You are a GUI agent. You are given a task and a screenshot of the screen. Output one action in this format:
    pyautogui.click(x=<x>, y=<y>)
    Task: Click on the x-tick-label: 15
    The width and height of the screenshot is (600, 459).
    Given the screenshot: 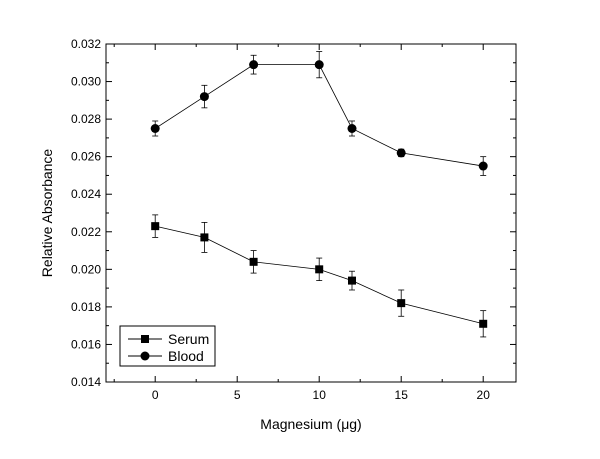 What is the action you would take?
    pyautogui.click(x=402, y=395)
    